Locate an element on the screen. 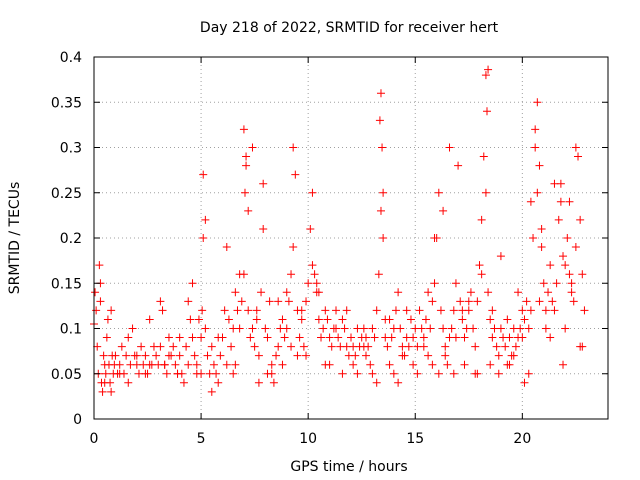  y-tick-label: 0.2 is located at coordinates (71, 239).